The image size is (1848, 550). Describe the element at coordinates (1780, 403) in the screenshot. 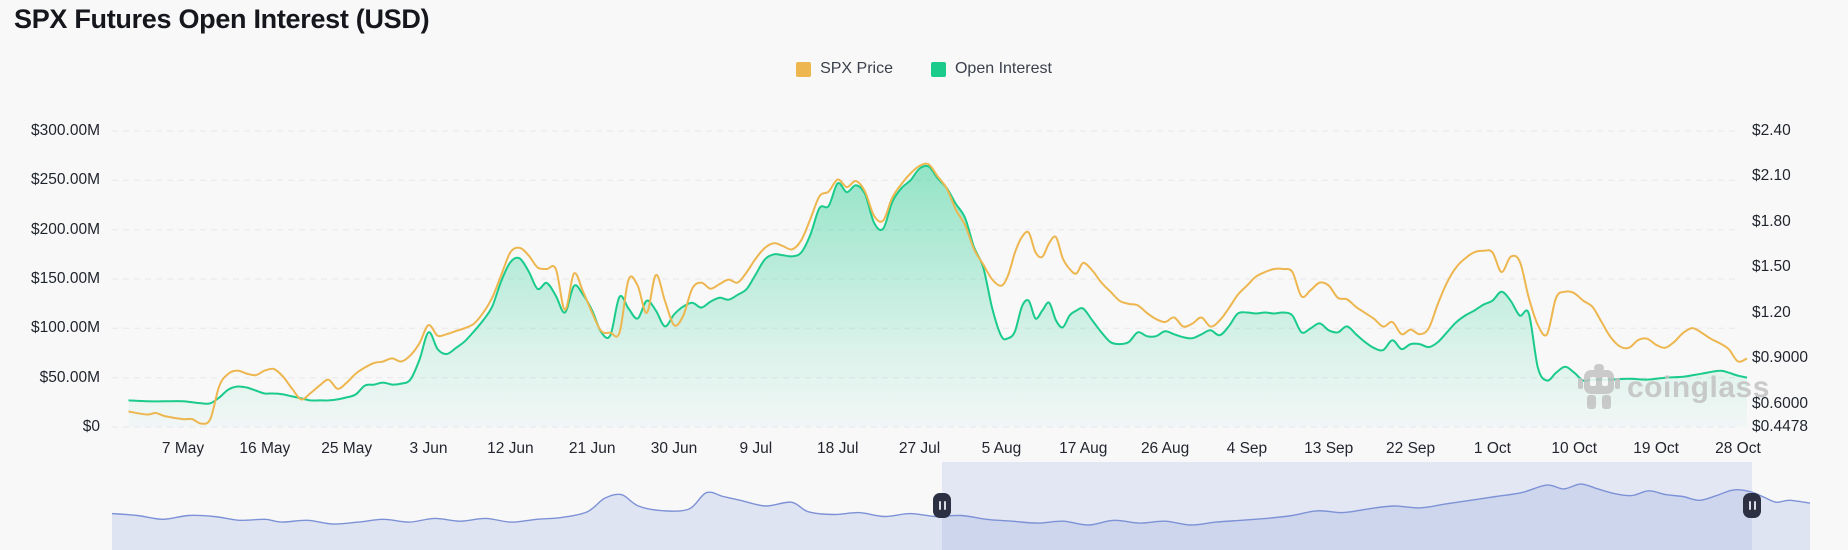

I see `right-axis-label: $0.6000` at that location.